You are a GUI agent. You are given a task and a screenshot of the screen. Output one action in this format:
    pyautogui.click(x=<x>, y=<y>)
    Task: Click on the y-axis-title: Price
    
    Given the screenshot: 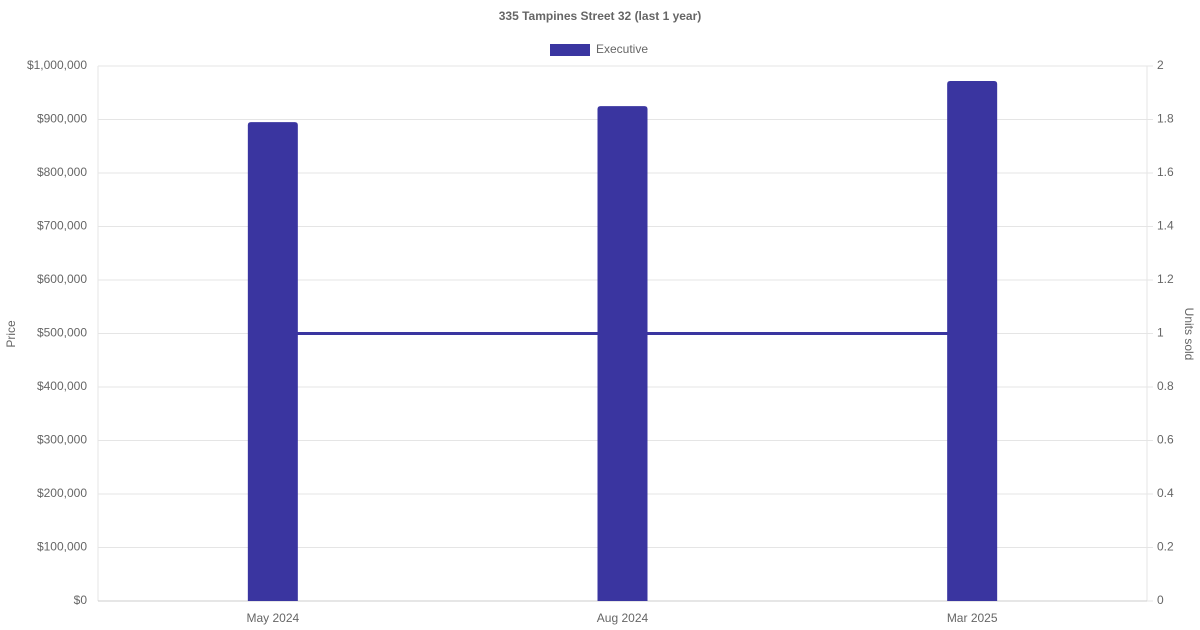 What is the action you would take?
    pyautogui.click(x=11, y=334)
    